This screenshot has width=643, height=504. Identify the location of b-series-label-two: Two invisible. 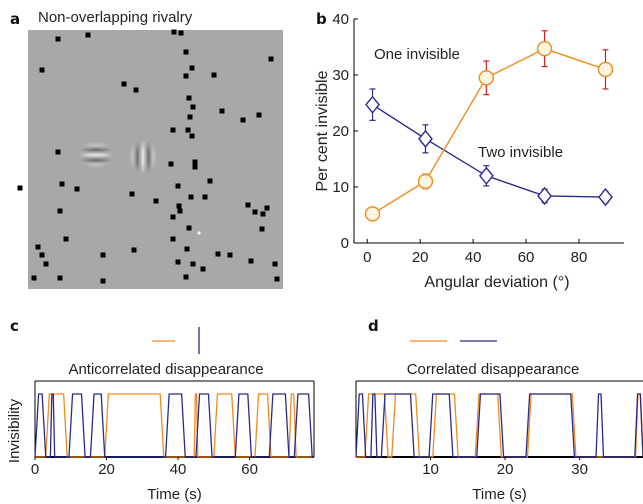
(520, 152).